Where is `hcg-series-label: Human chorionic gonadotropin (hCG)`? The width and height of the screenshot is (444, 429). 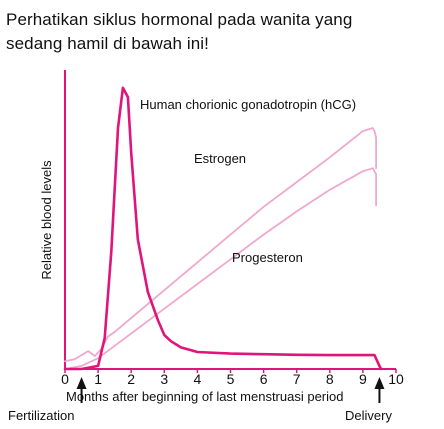
hcg-series-label: Human chorionic gonadotropin (hCG) is located at coordinates (248, 104).